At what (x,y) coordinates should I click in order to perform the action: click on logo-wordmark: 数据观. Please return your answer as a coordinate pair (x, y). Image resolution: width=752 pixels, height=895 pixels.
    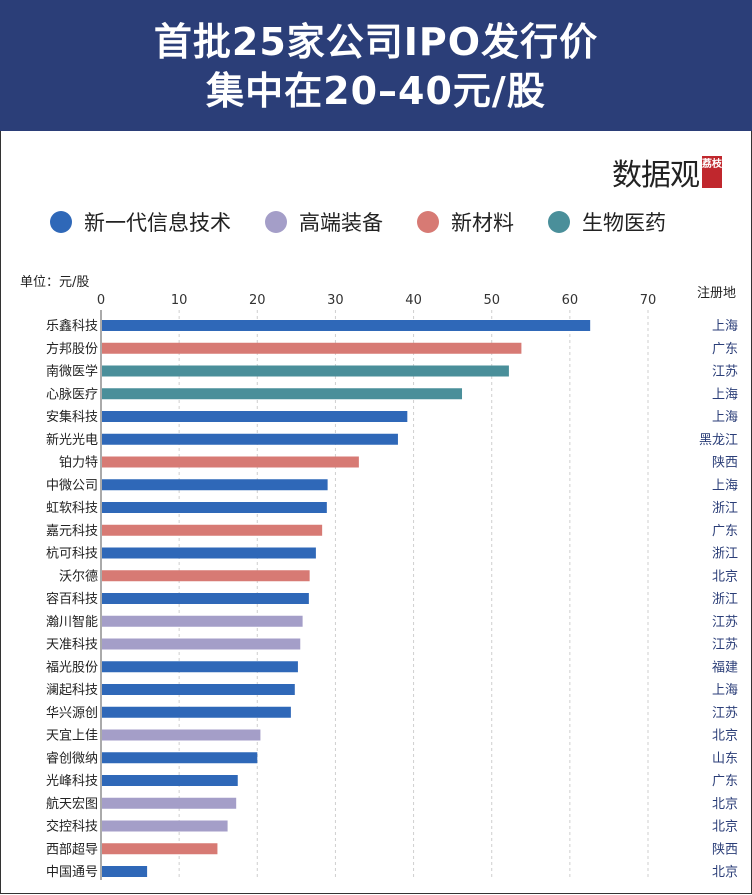
    Looking at the image, I should click on (656, 175).